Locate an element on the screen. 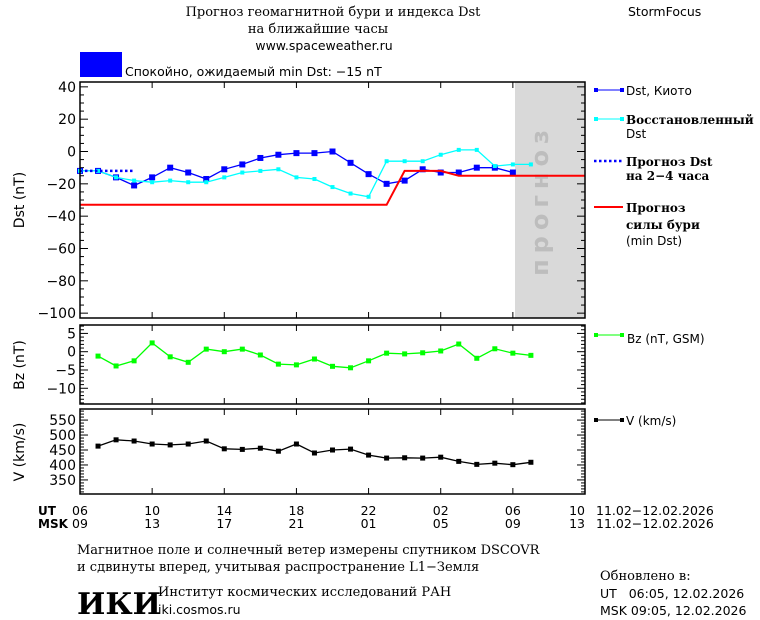 This screenshot has width=760, height=620. dst-series-3-line is located at coordinates (332, 187).